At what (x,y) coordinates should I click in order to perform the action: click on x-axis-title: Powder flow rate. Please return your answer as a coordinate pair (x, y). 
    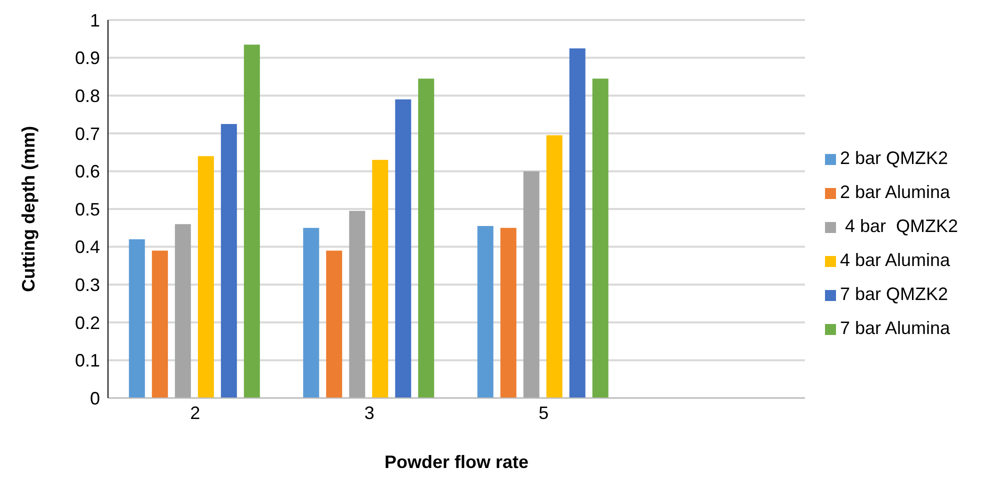
    Looking at the image, I should click on (456, 462).